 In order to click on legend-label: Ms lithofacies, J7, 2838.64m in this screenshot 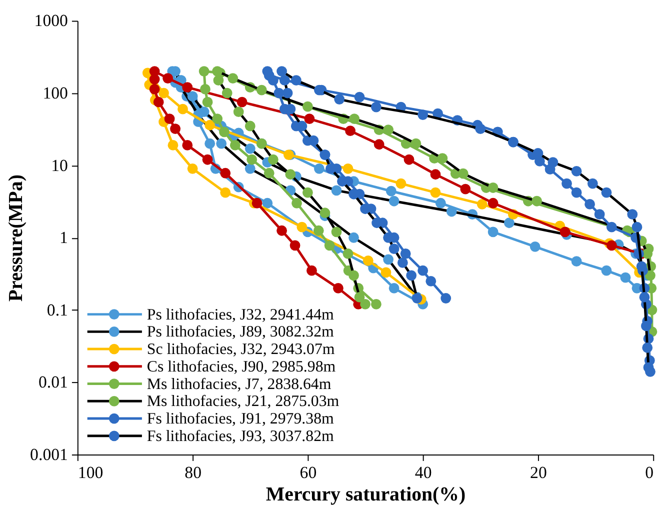, I will do `click(239, 384)`.